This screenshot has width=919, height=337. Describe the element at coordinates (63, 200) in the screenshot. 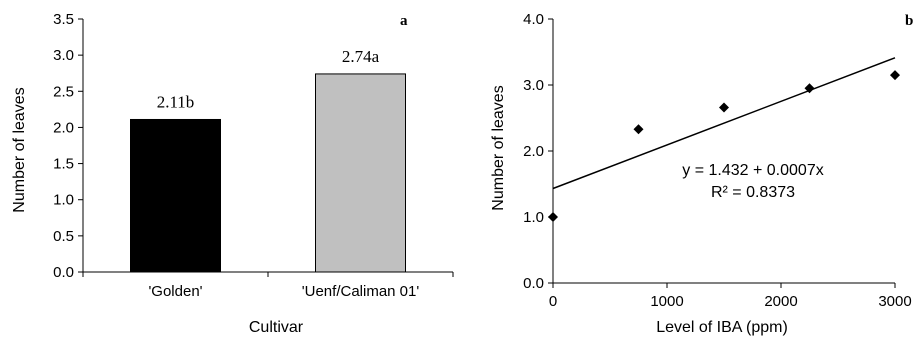

I see `panel-a-y-tick-label: 1.0` at that location.